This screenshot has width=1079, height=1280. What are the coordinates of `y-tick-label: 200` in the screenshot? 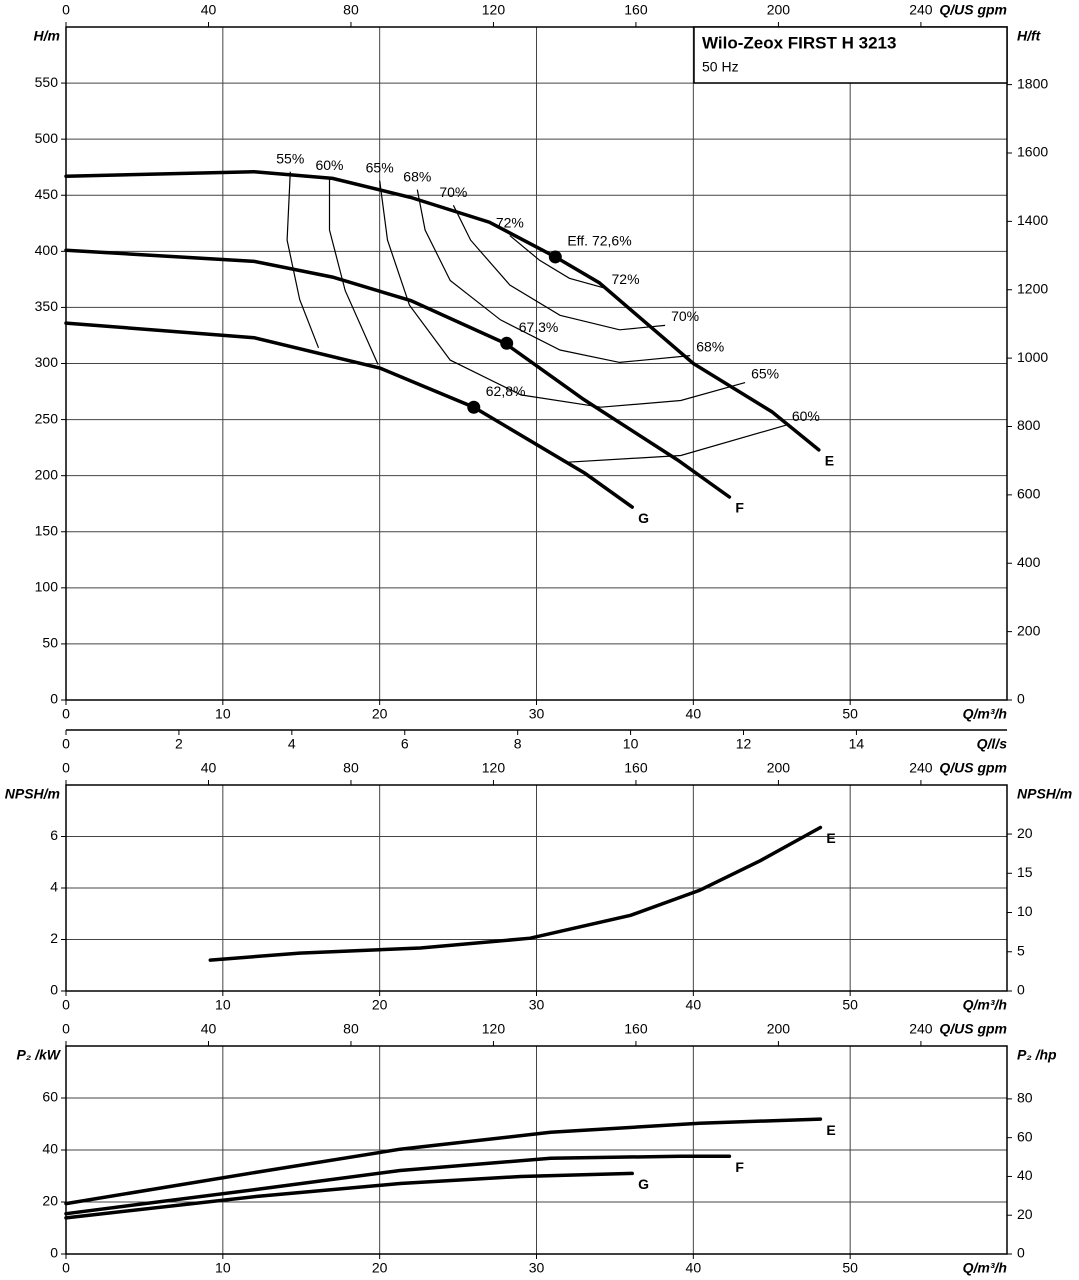 It's located at (47, 474).